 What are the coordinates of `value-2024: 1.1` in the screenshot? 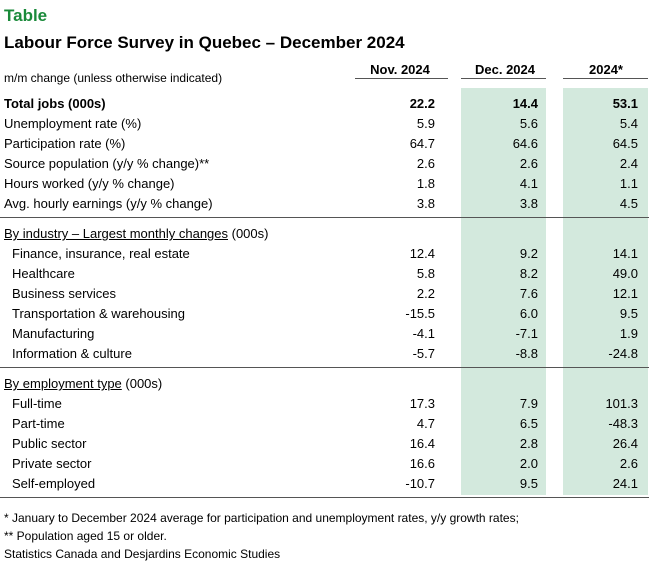 It's located at (628, 183).